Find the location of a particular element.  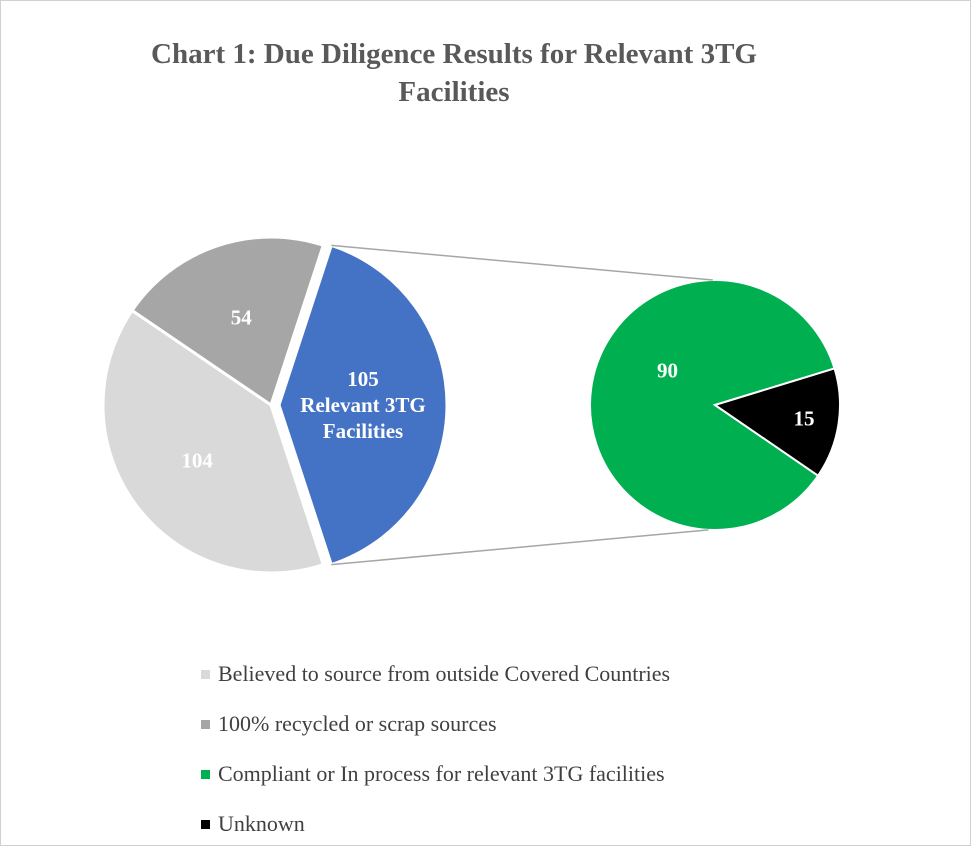

secondary-pie-data-label: 90 is located at coordinates (667, 370).